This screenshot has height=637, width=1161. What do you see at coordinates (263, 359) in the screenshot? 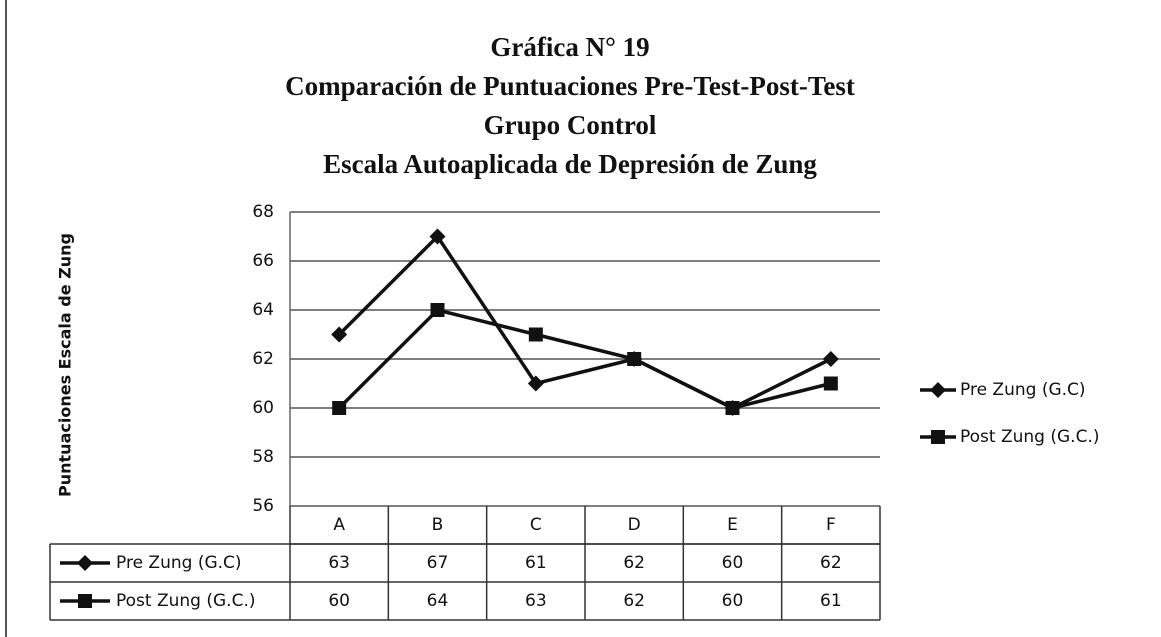
I see `y-tick-label: 62` at bounding box center [263, 359].